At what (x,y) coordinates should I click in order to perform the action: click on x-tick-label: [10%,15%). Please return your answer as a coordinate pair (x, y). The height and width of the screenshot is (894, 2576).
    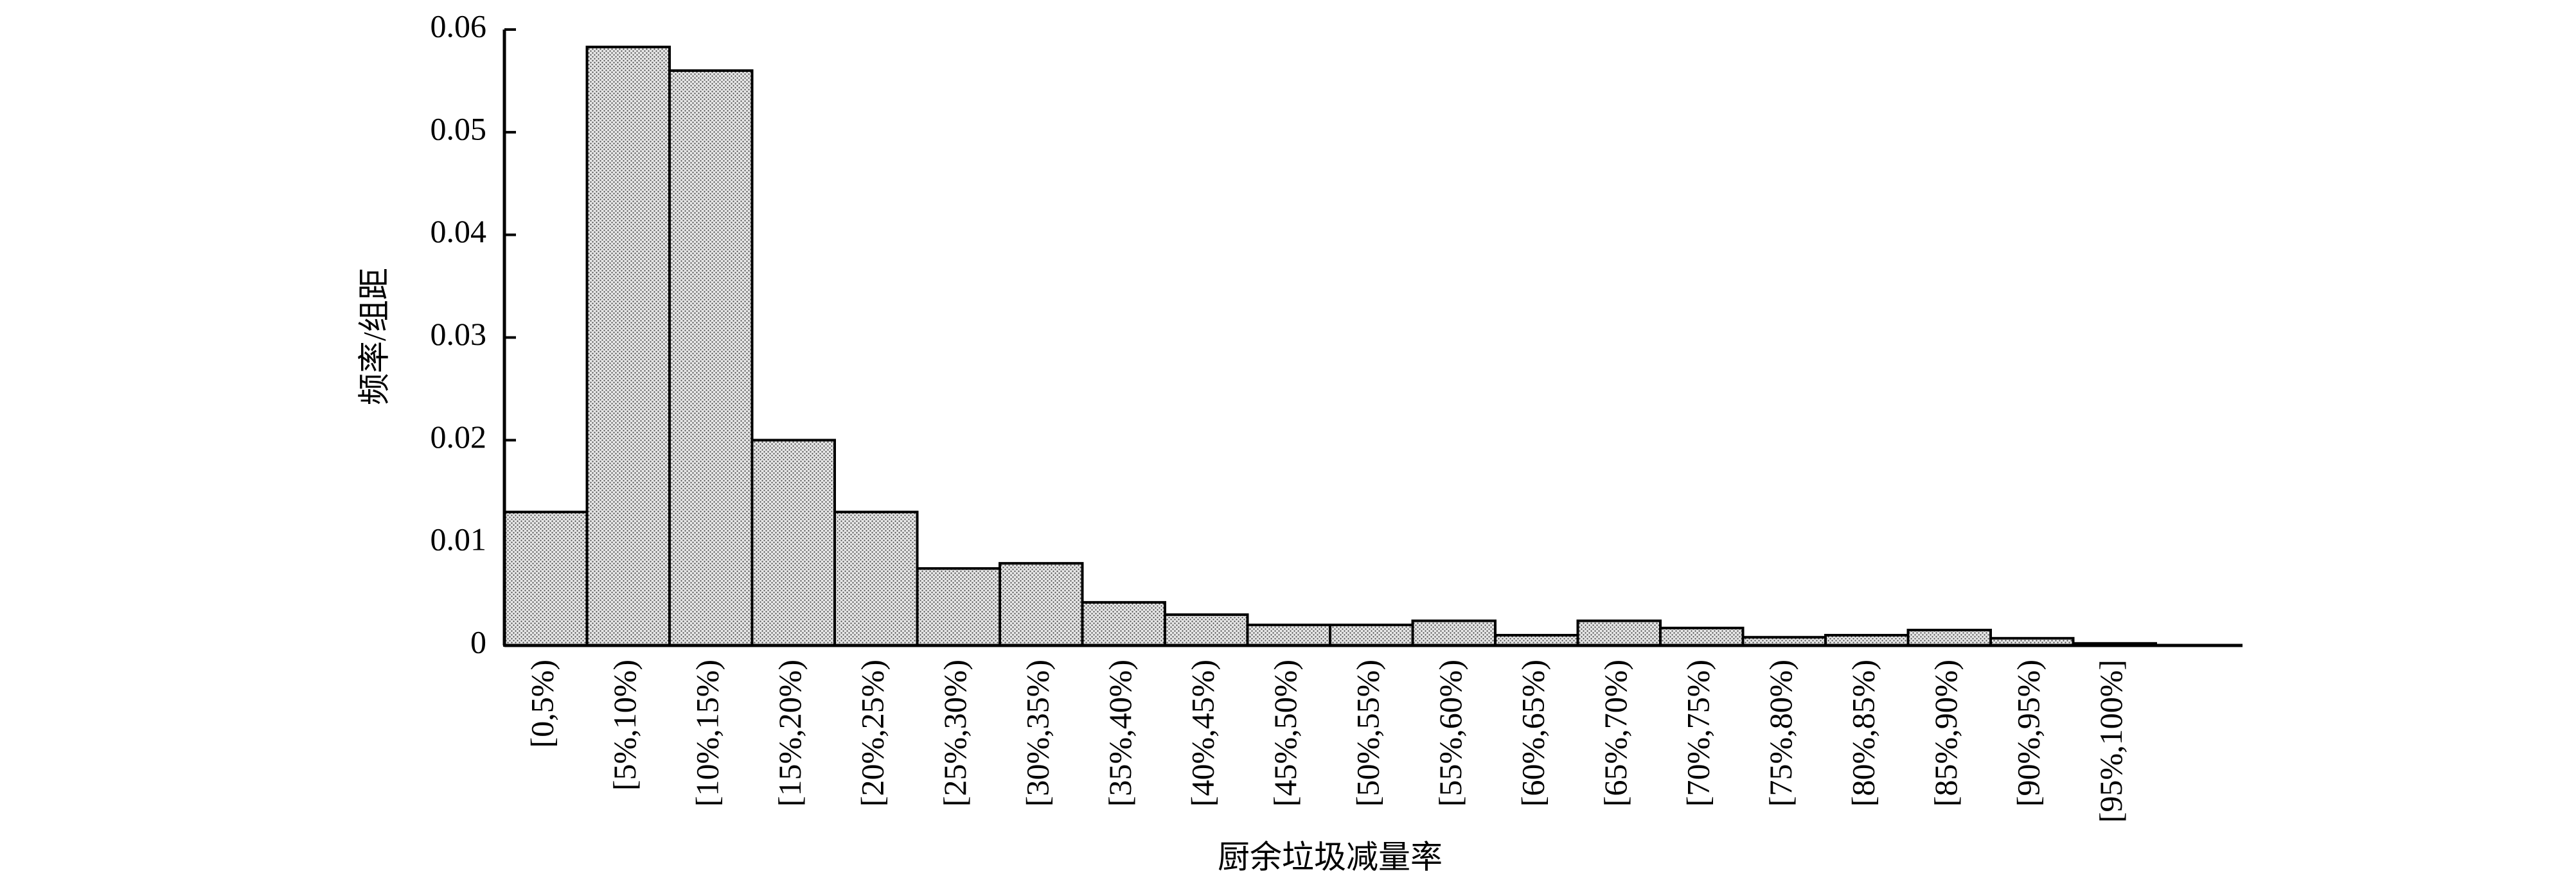
    Looking at the image, I should click on (707, 734).